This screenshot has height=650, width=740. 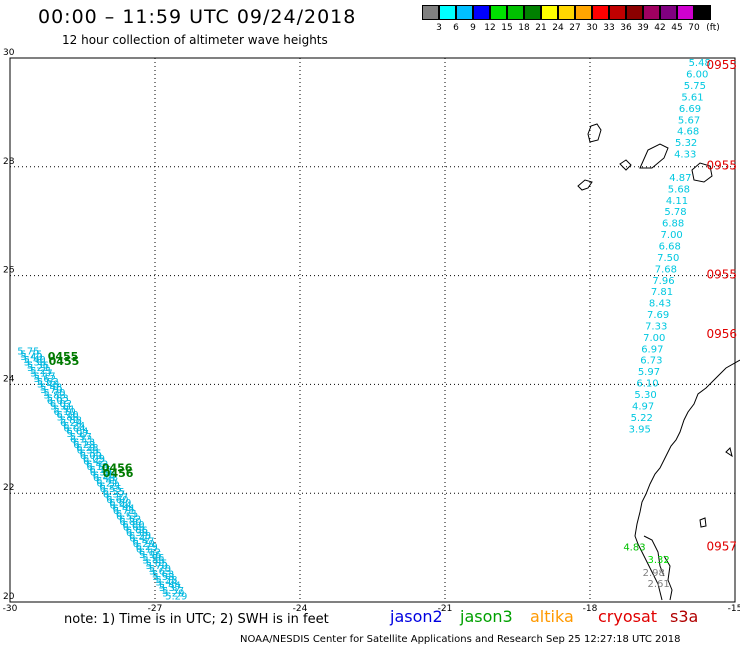 I want to click on swh-value: 6.48, so click(x=104, y=478).